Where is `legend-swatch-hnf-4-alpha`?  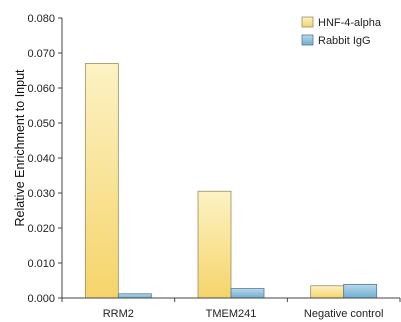
legend-swatch-hnf-4-alpha is located at coordinates (307, 22).